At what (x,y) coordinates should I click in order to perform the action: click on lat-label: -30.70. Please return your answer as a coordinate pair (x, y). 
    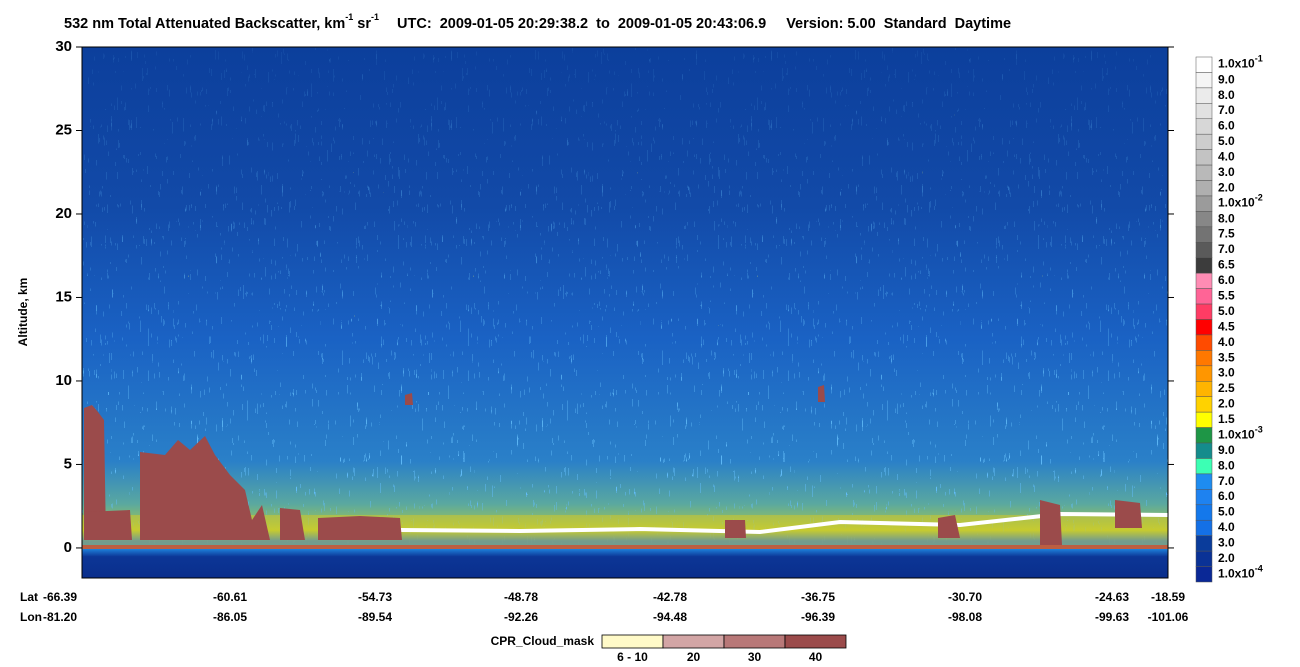
    Looking at the image, I should click on (965, 597).